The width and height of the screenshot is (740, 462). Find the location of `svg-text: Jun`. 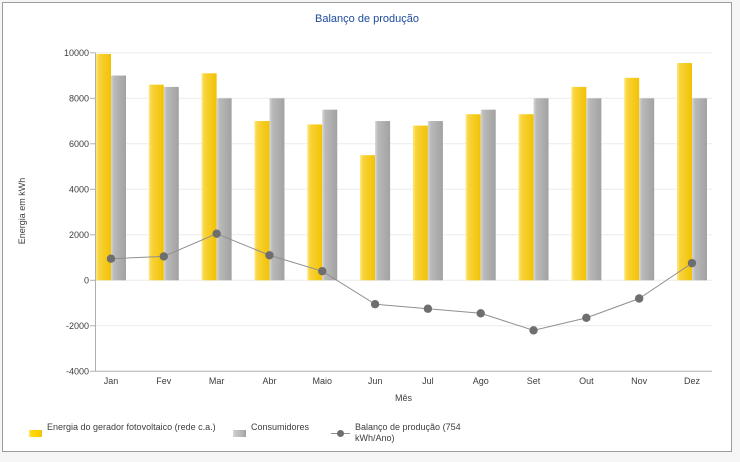

svg-text: Jun is located at coordinates (375, 381).